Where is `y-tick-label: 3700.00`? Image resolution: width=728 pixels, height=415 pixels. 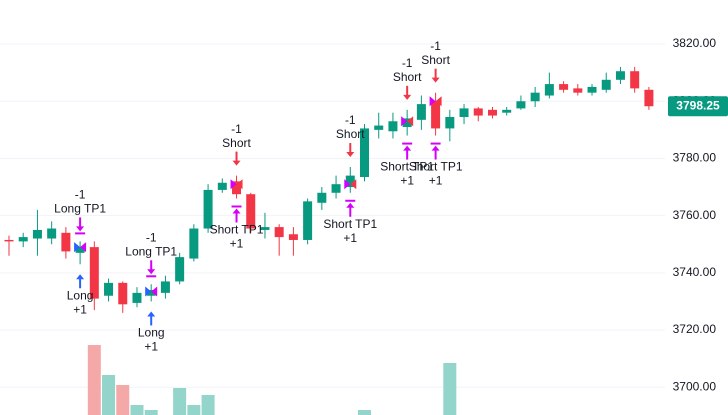 y-tick-label: 3700.00 is located at coordinates (695, 386).